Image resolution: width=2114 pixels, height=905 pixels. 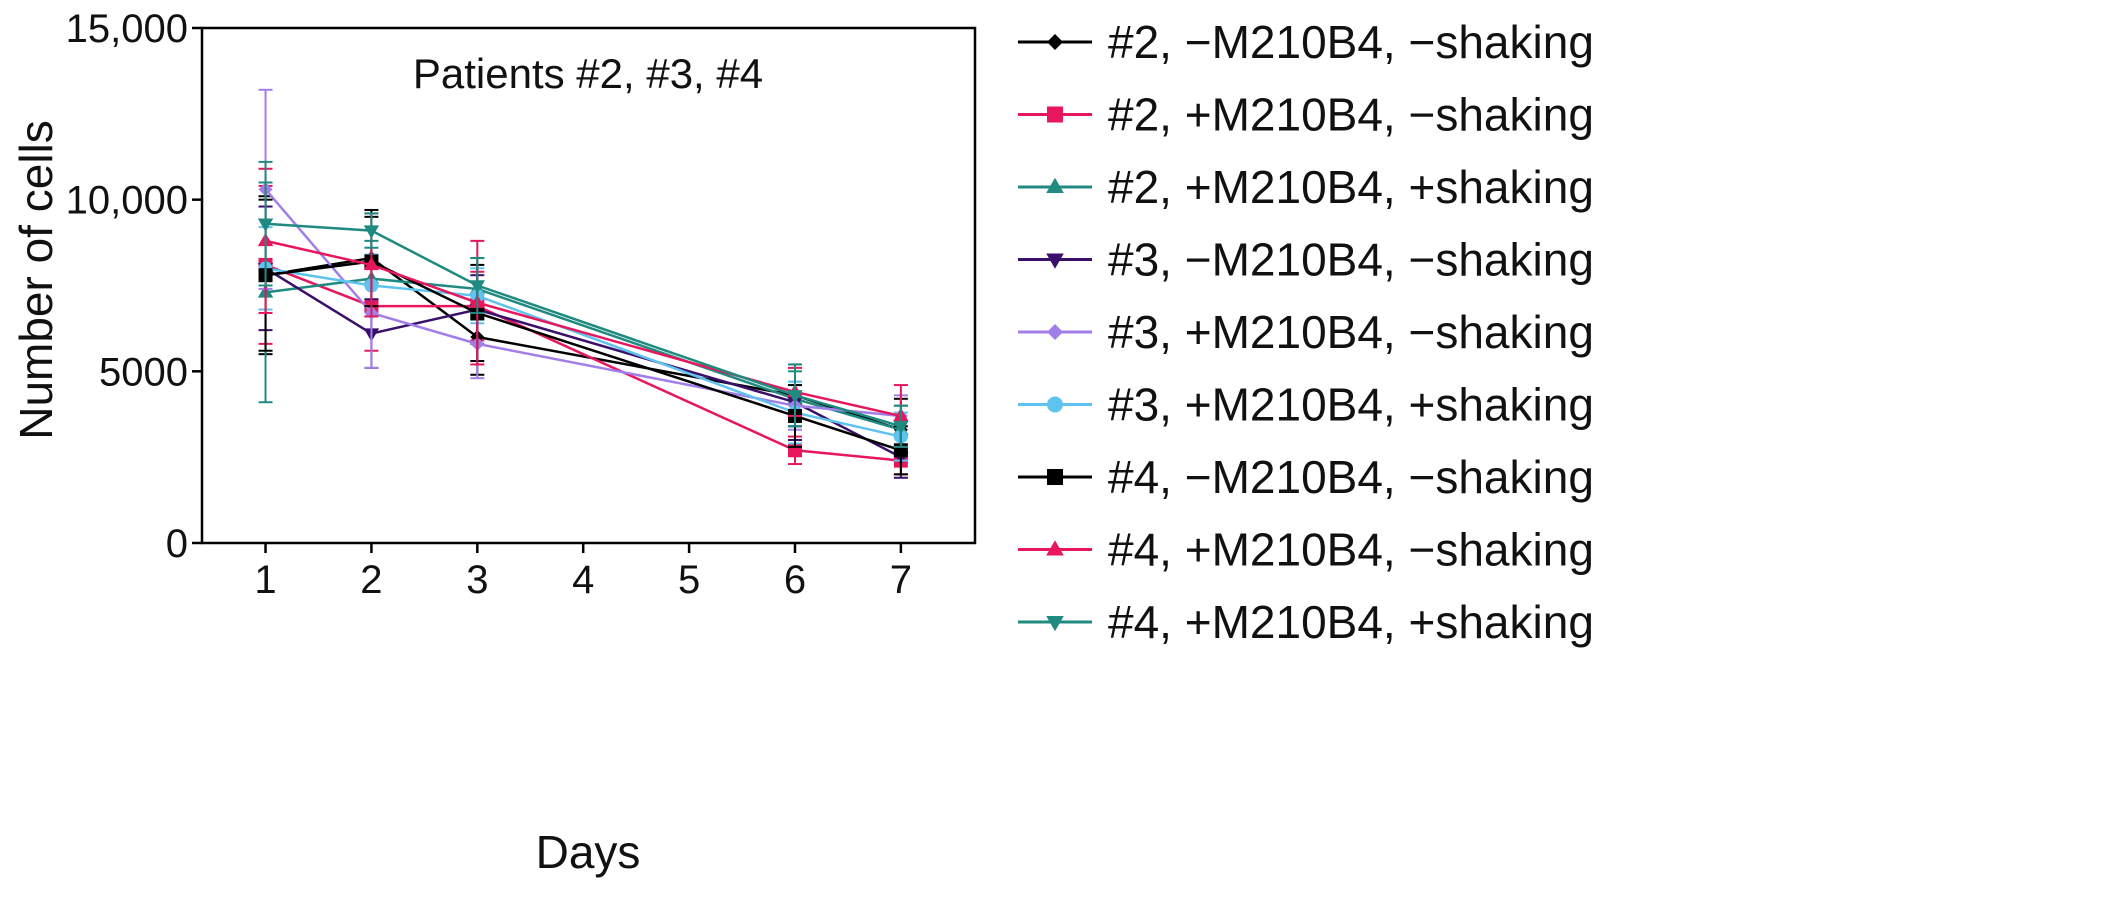 What do you see at coordinates (36, 280) in the screenshot?
I see `y-axis-title: Number of cells` at bounding box center [36, 280].